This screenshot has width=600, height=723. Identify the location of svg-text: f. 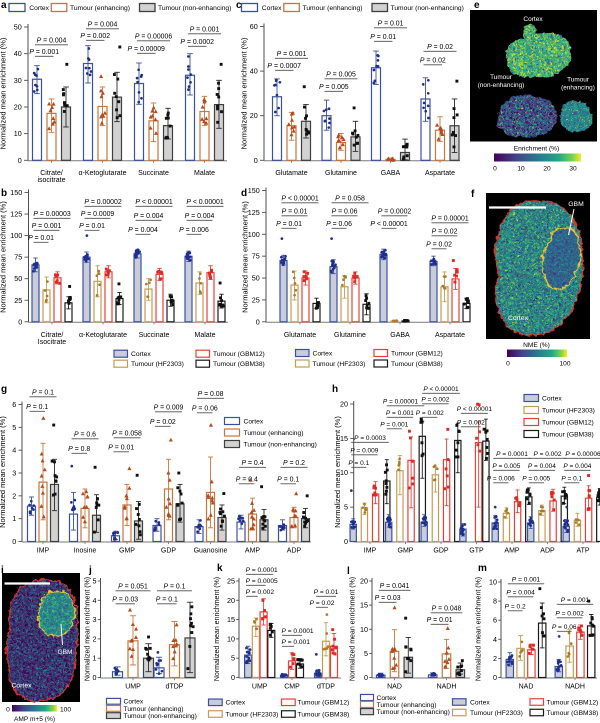
(473, 194).